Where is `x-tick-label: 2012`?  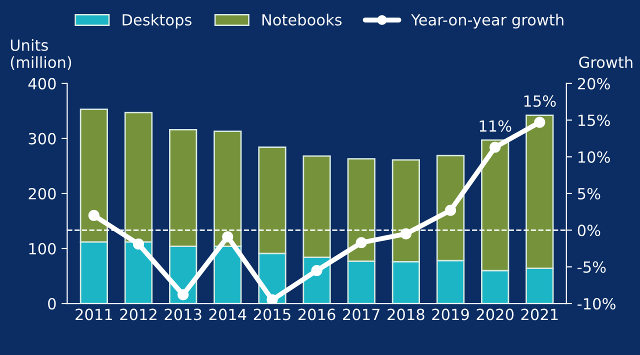
x-tick-label: 2012 is located at coordinates (138, 314).